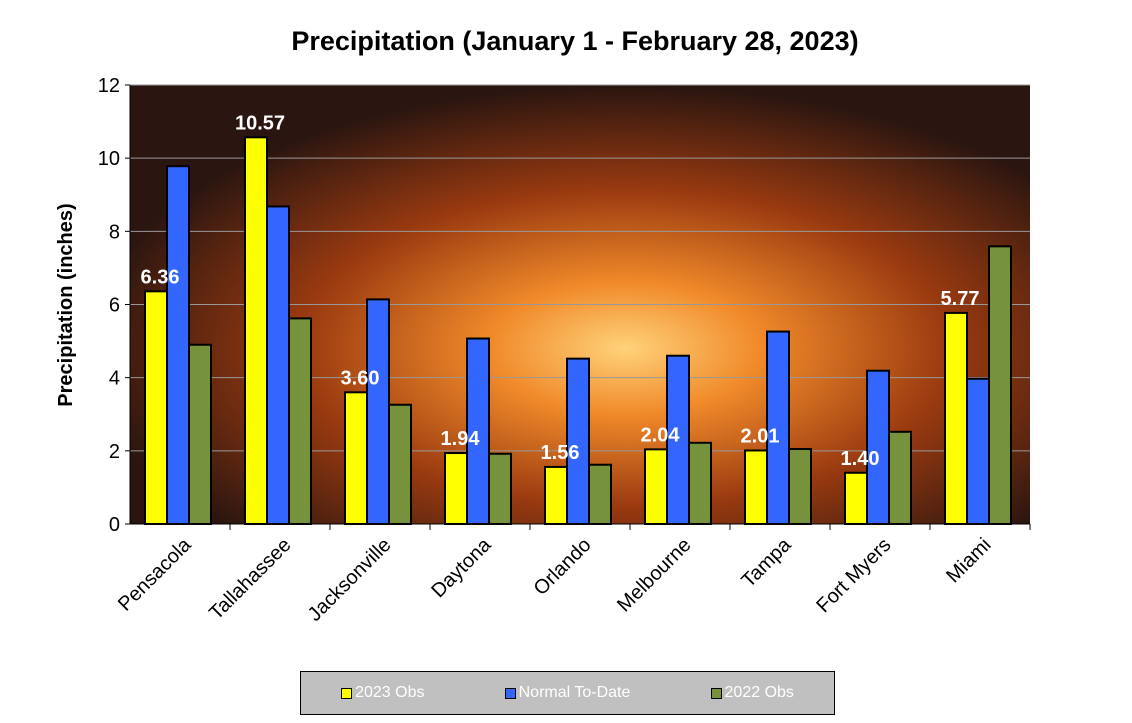 The width and height of the screenshot is (1132, 723). I want to click on legend-label: 2022 Obs, so click(759, 692).